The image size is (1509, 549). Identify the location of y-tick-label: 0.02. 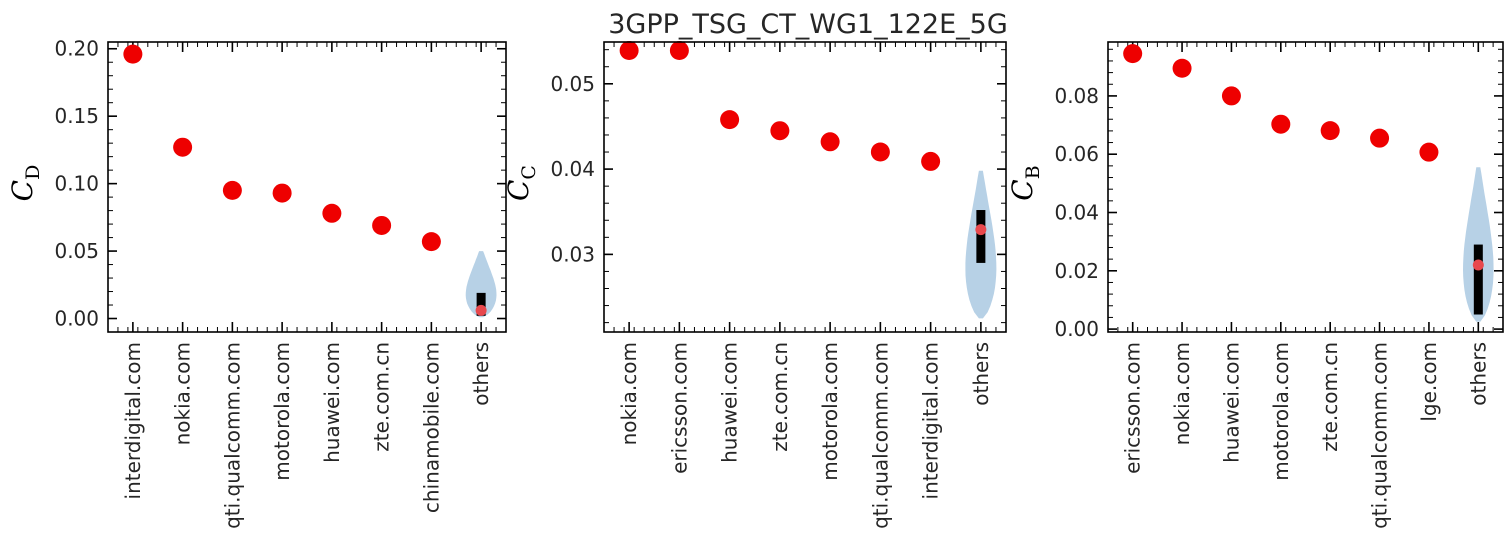
(1076, 271).